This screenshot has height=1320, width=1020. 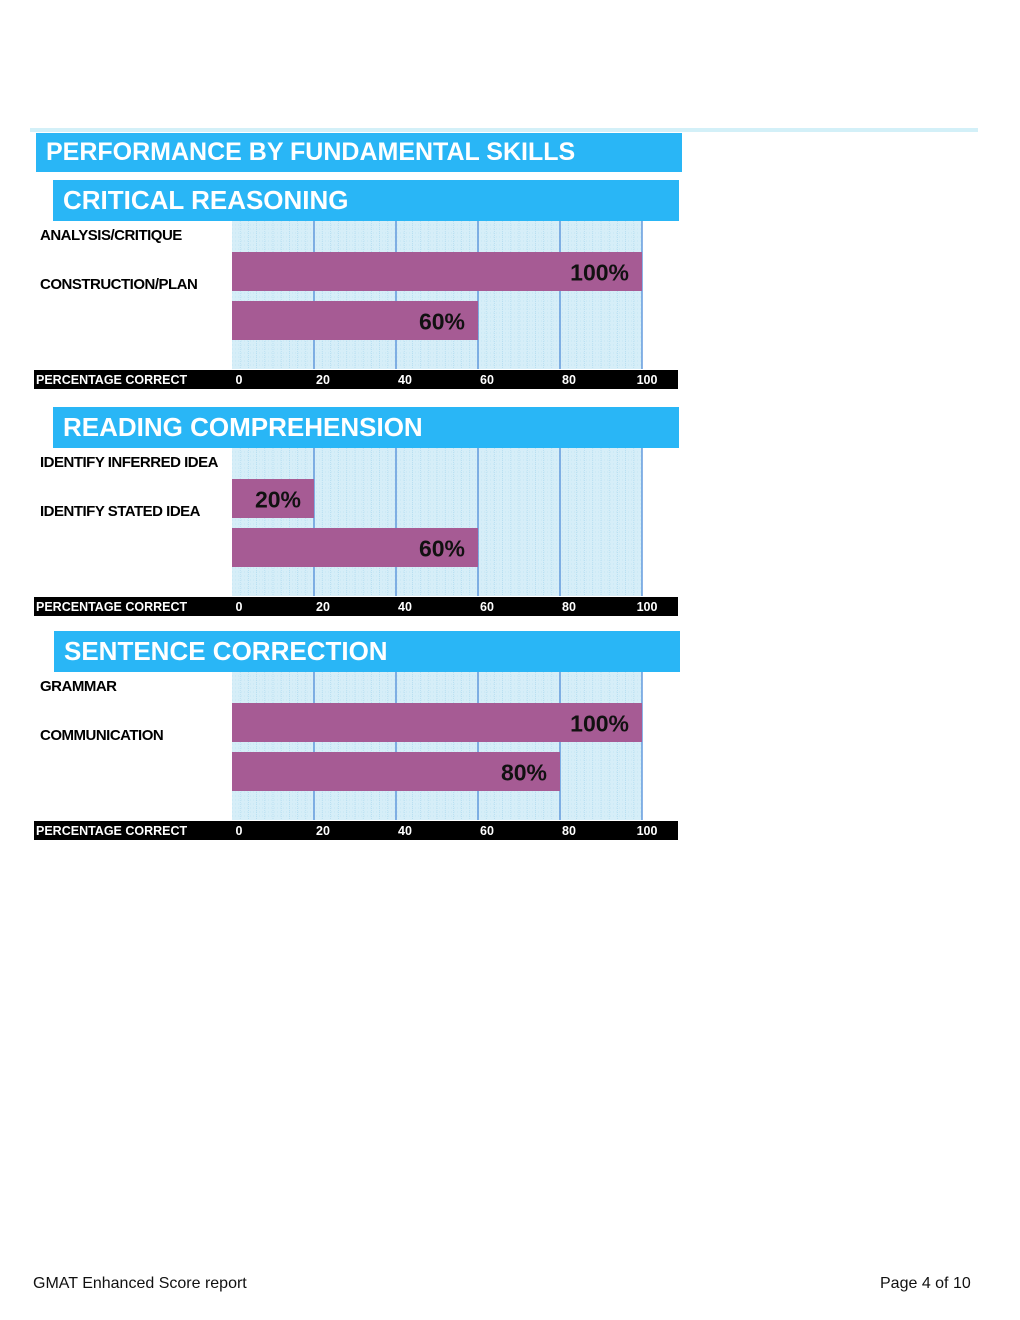 I want to click on page-title: PERFORMANCE BY FUNDAMENTAL SKILLS, so click(x=359, y=152).